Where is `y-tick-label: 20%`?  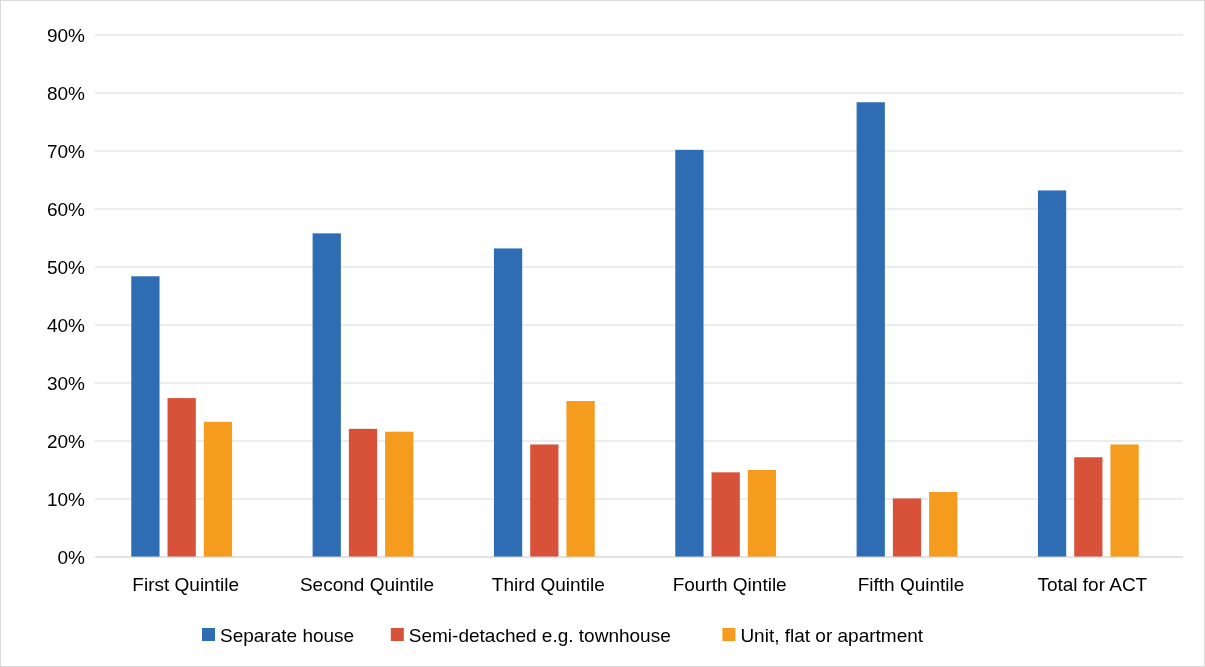 y-tick-label: 20% is located at coordinates (66, 441).